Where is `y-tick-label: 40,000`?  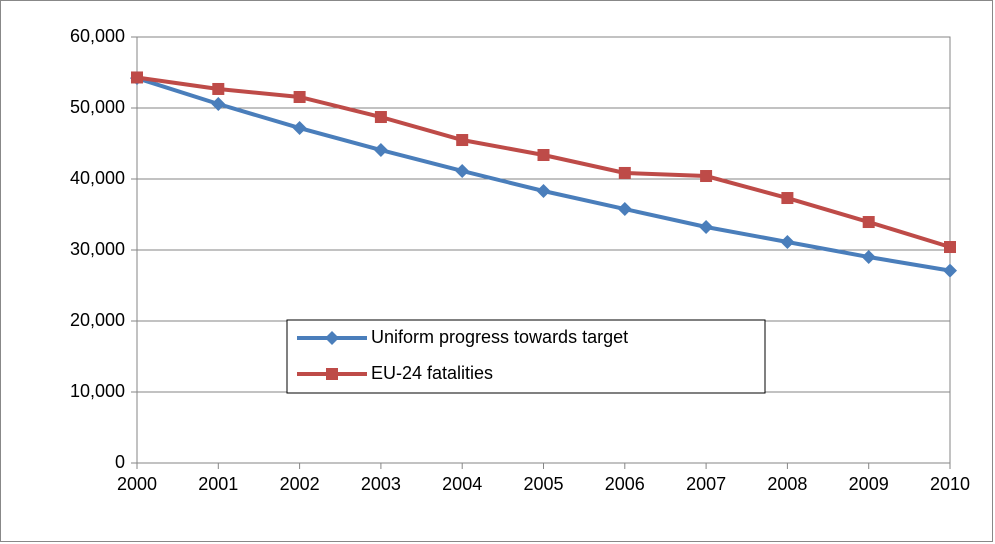 y-tick-label: 40,000 is located at coordinates (97, 178).